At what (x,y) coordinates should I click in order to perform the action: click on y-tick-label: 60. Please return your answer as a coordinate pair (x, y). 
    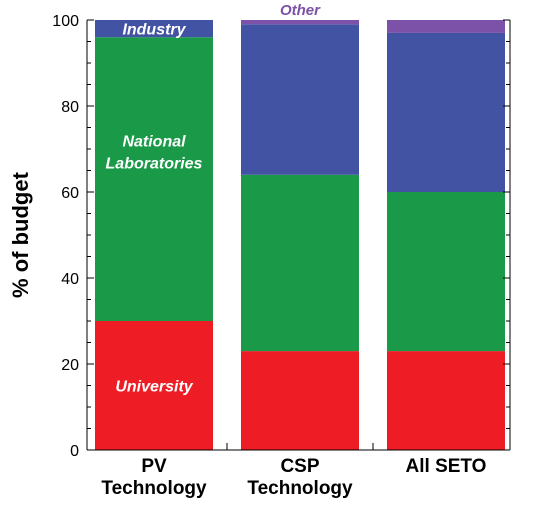
    Looking at the image, I should click on (70, 193).